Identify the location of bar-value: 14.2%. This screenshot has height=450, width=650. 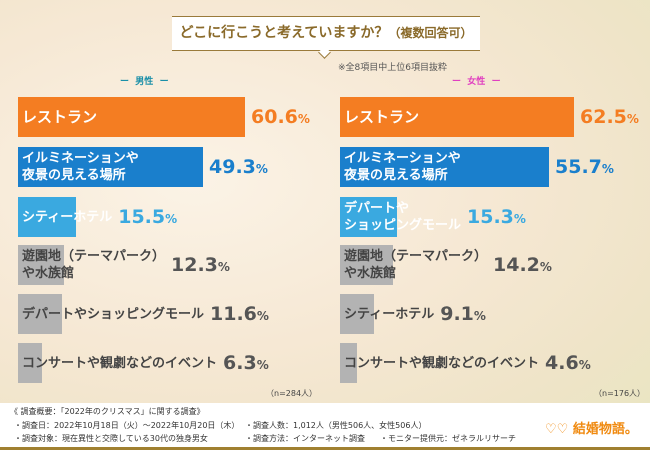
(522, 265).